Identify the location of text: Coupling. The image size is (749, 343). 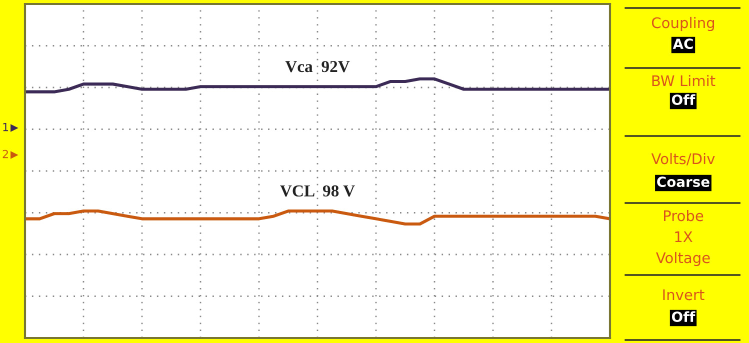
(683, 24).